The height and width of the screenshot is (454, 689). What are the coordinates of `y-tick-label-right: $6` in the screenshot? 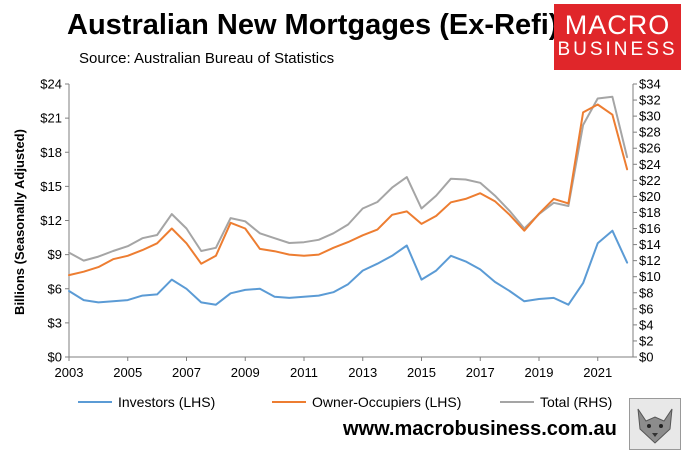 It's located at (646, 308).